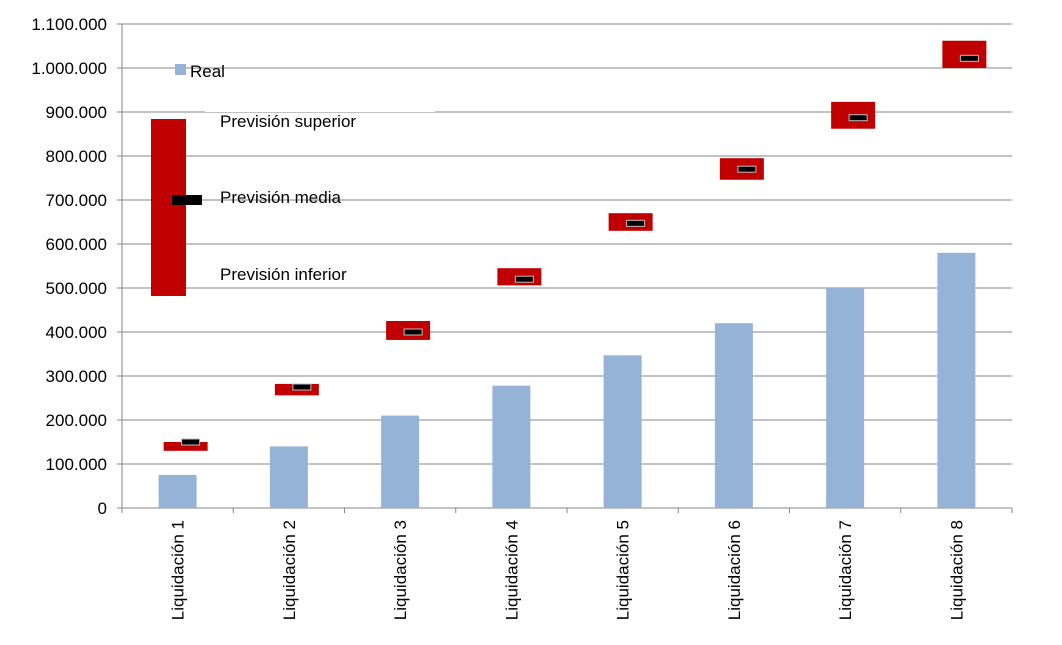  What do you see at coordinates (956, 570) in the screenshot?
I see `x-category-label: Liquidación 8` at bounding box center [956, 570].